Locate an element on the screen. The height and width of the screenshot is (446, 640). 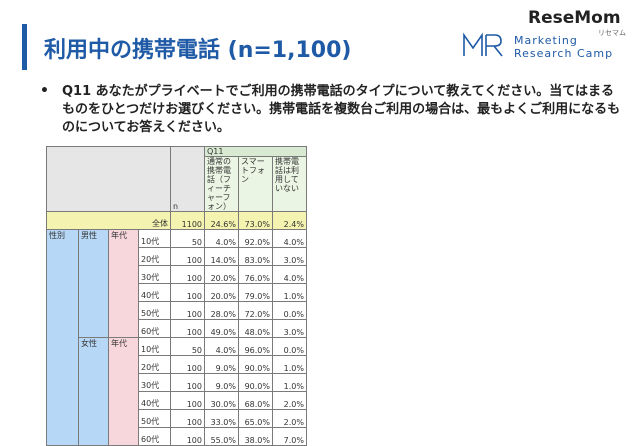
header-col-none: 携帯電話は利用していない is located at coordinates (289, 184).